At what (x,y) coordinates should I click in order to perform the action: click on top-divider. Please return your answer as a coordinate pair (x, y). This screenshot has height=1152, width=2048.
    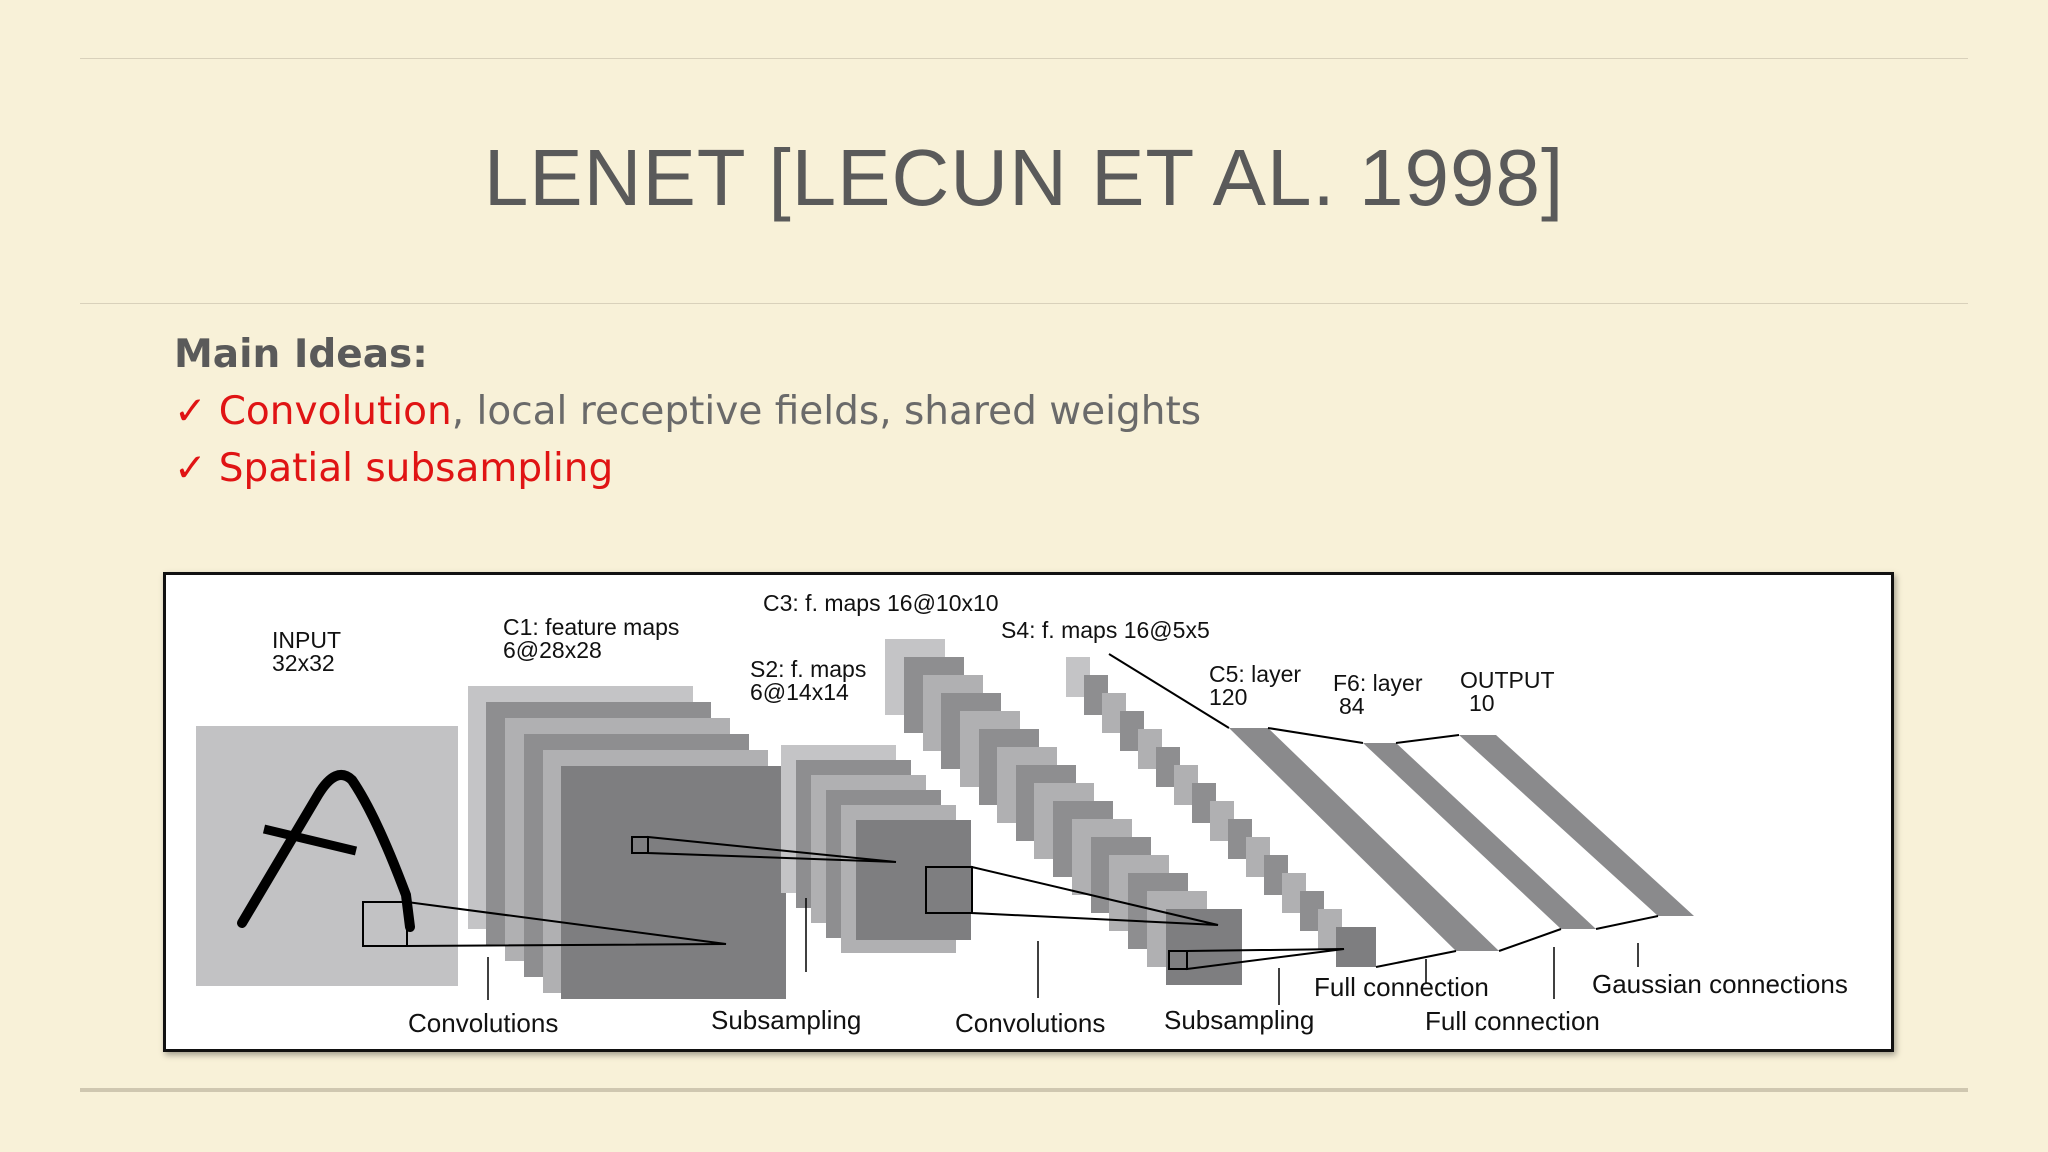
    Looking at the image, I should click on (1024, 58).